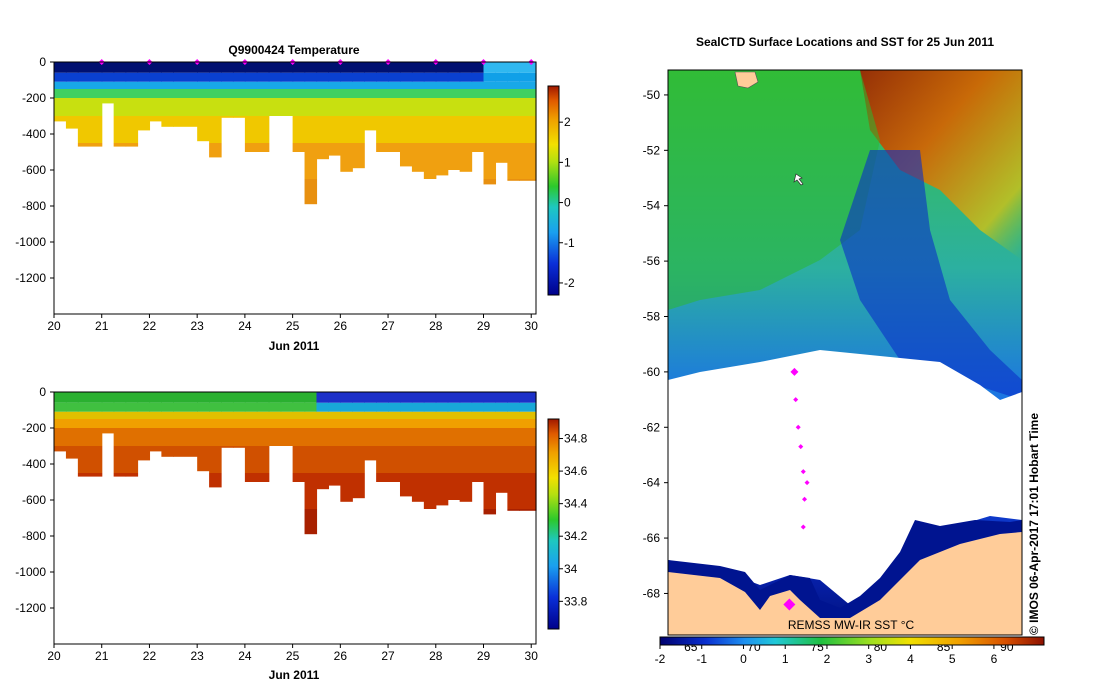 The height and width of the screenshot is (700, 1099). I want to click on x-tick-label: 29, so click(484, 656).